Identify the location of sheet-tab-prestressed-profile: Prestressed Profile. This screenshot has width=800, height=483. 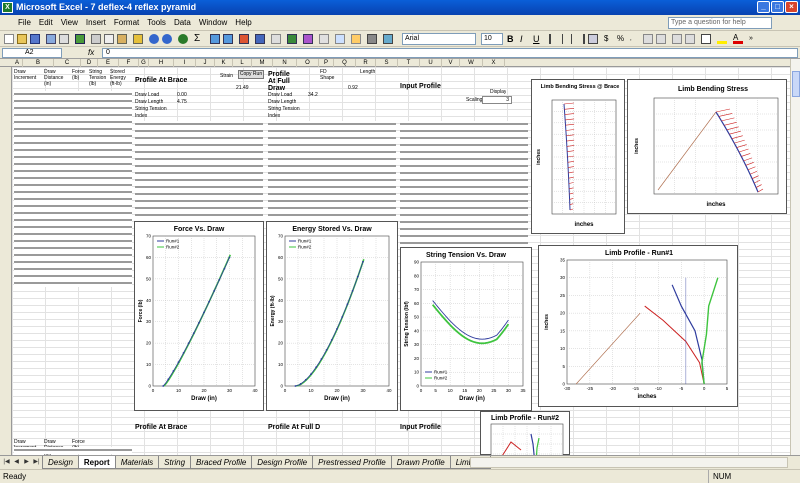
(352, 462).